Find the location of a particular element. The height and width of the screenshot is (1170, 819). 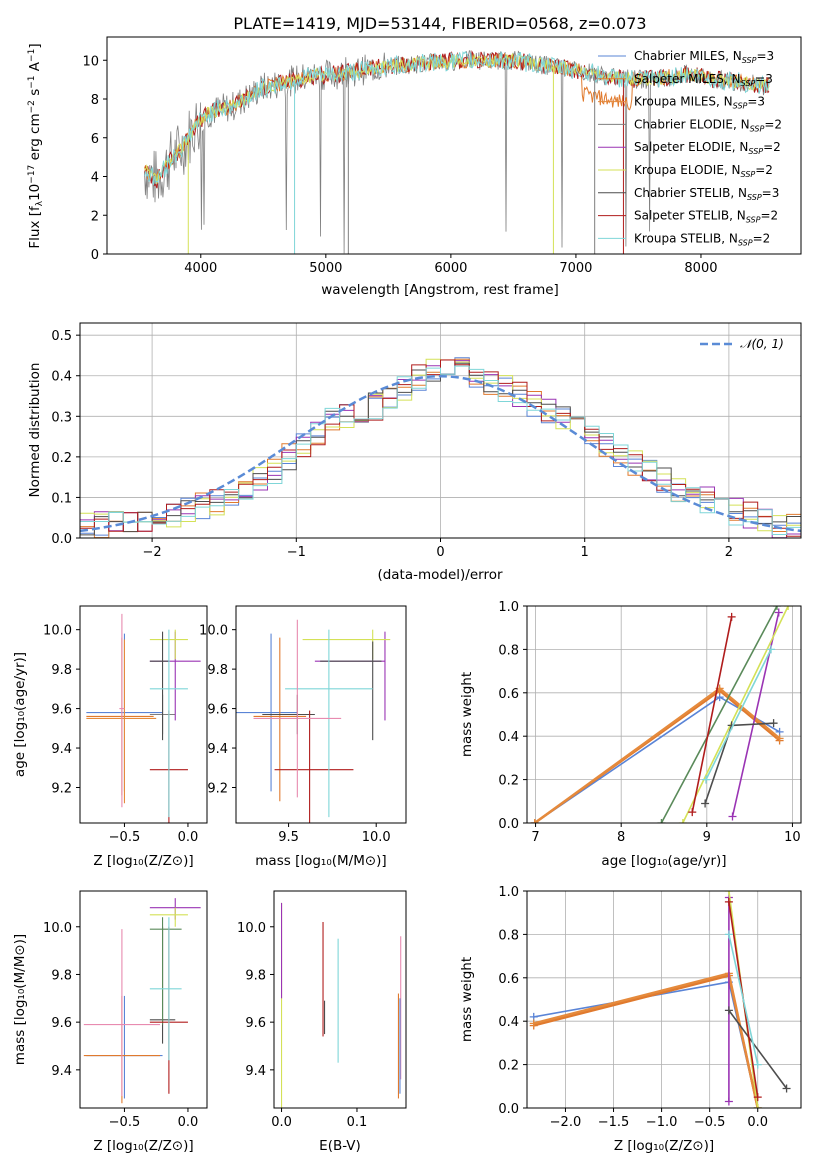

residual-y-tick-label: 0.3 is located at coordinates (61, 417).